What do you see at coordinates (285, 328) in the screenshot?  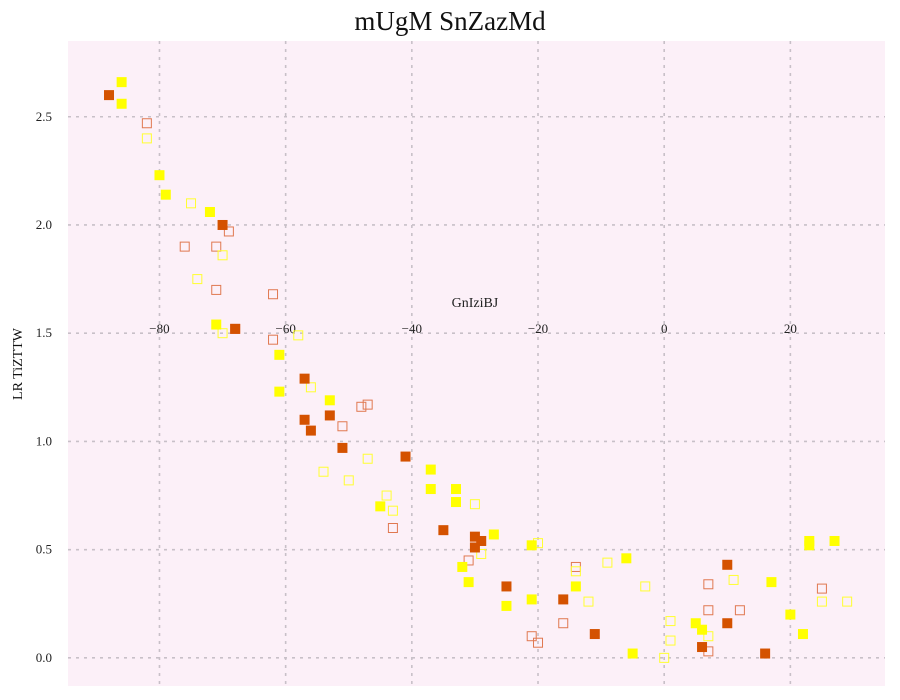 I see `x-tick-label: −60` at bounding box center [285, 328].